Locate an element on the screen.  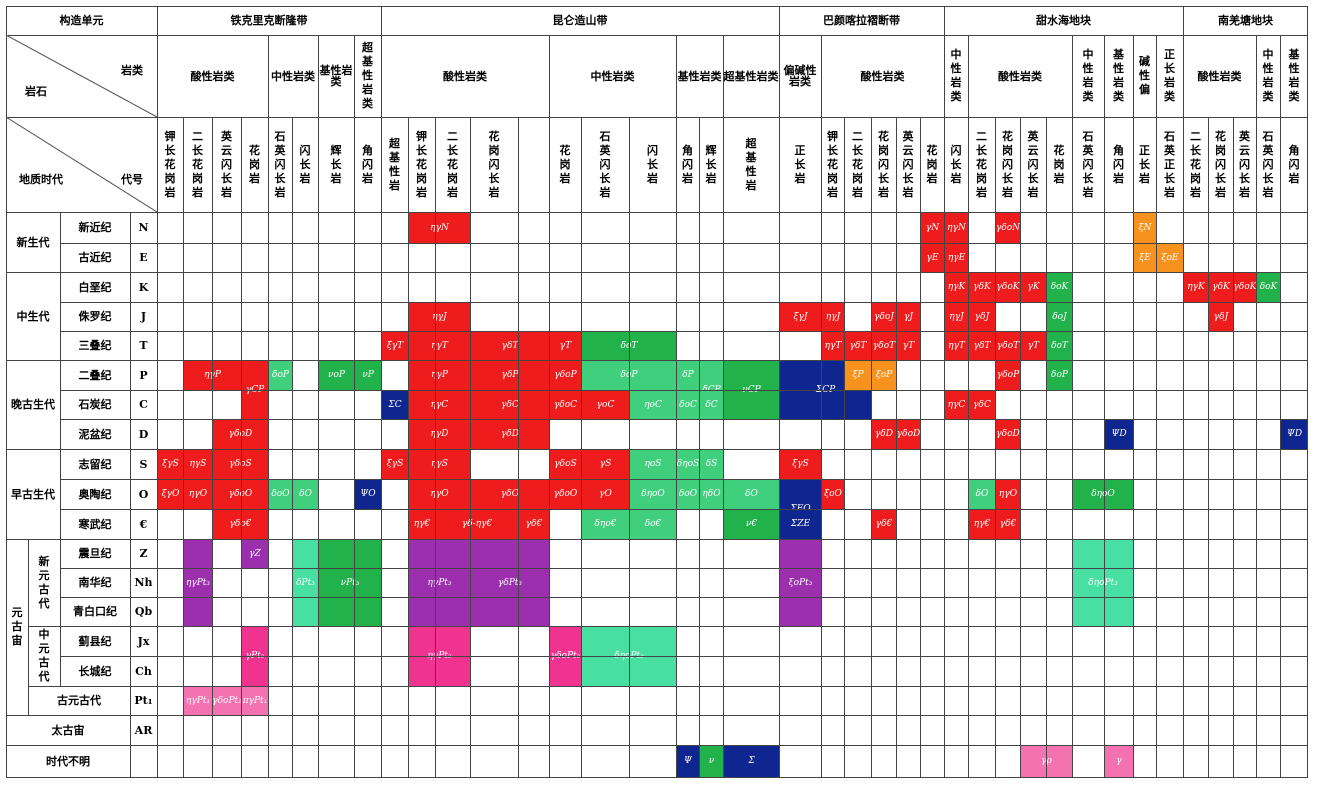
rock-code-block: ξγO is located at coordinates (170, 494).